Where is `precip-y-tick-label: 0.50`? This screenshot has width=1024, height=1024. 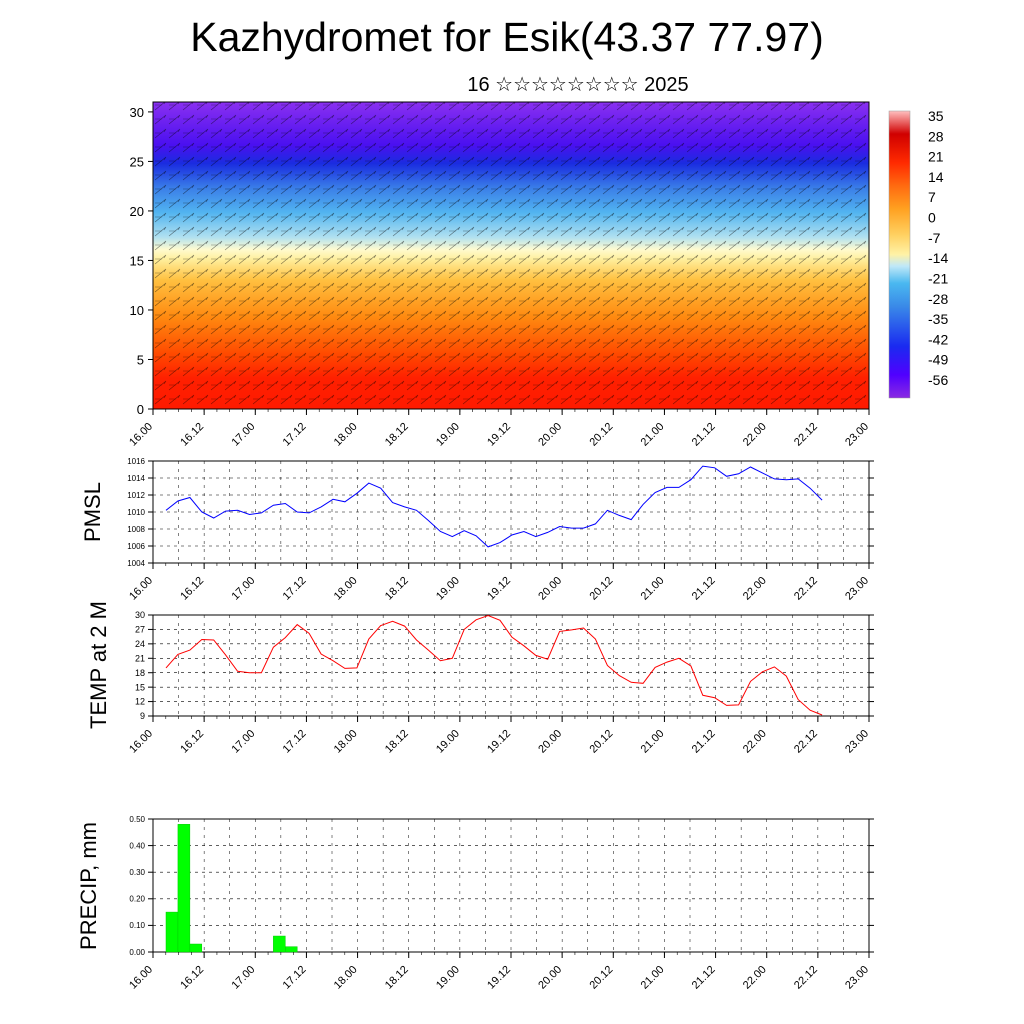
precip-y-tick-label: 0.50 is located at coordinates (137, 819).